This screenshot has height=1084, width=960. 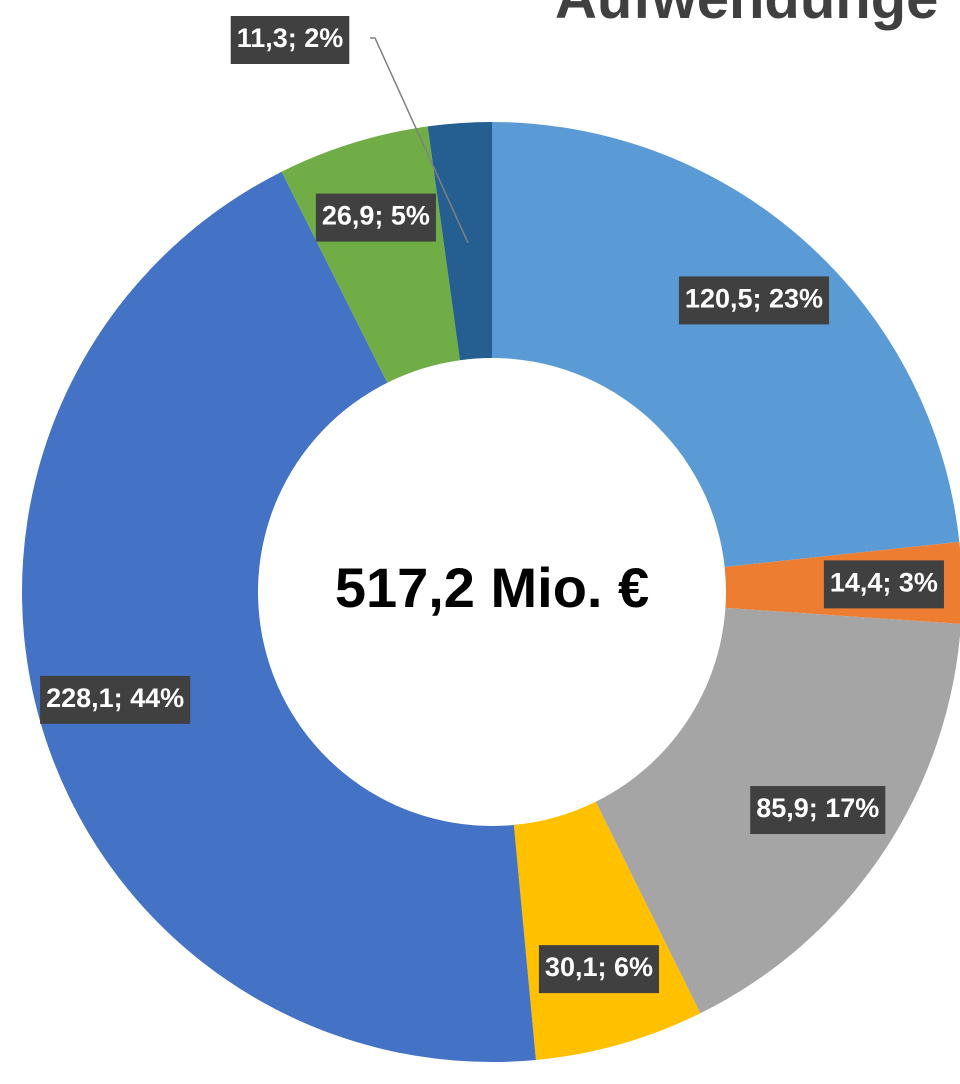 I want to click on data-label: 30,1; 6%, so click(x=599, y=969).